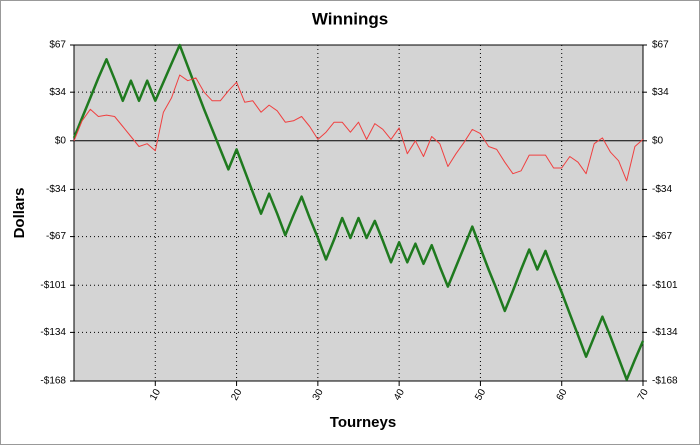 This screenshot has width=700, height=445. Describe the element at coordinates (236, 395) in the screenshot. I see `x-tick-label: 20` at that location.